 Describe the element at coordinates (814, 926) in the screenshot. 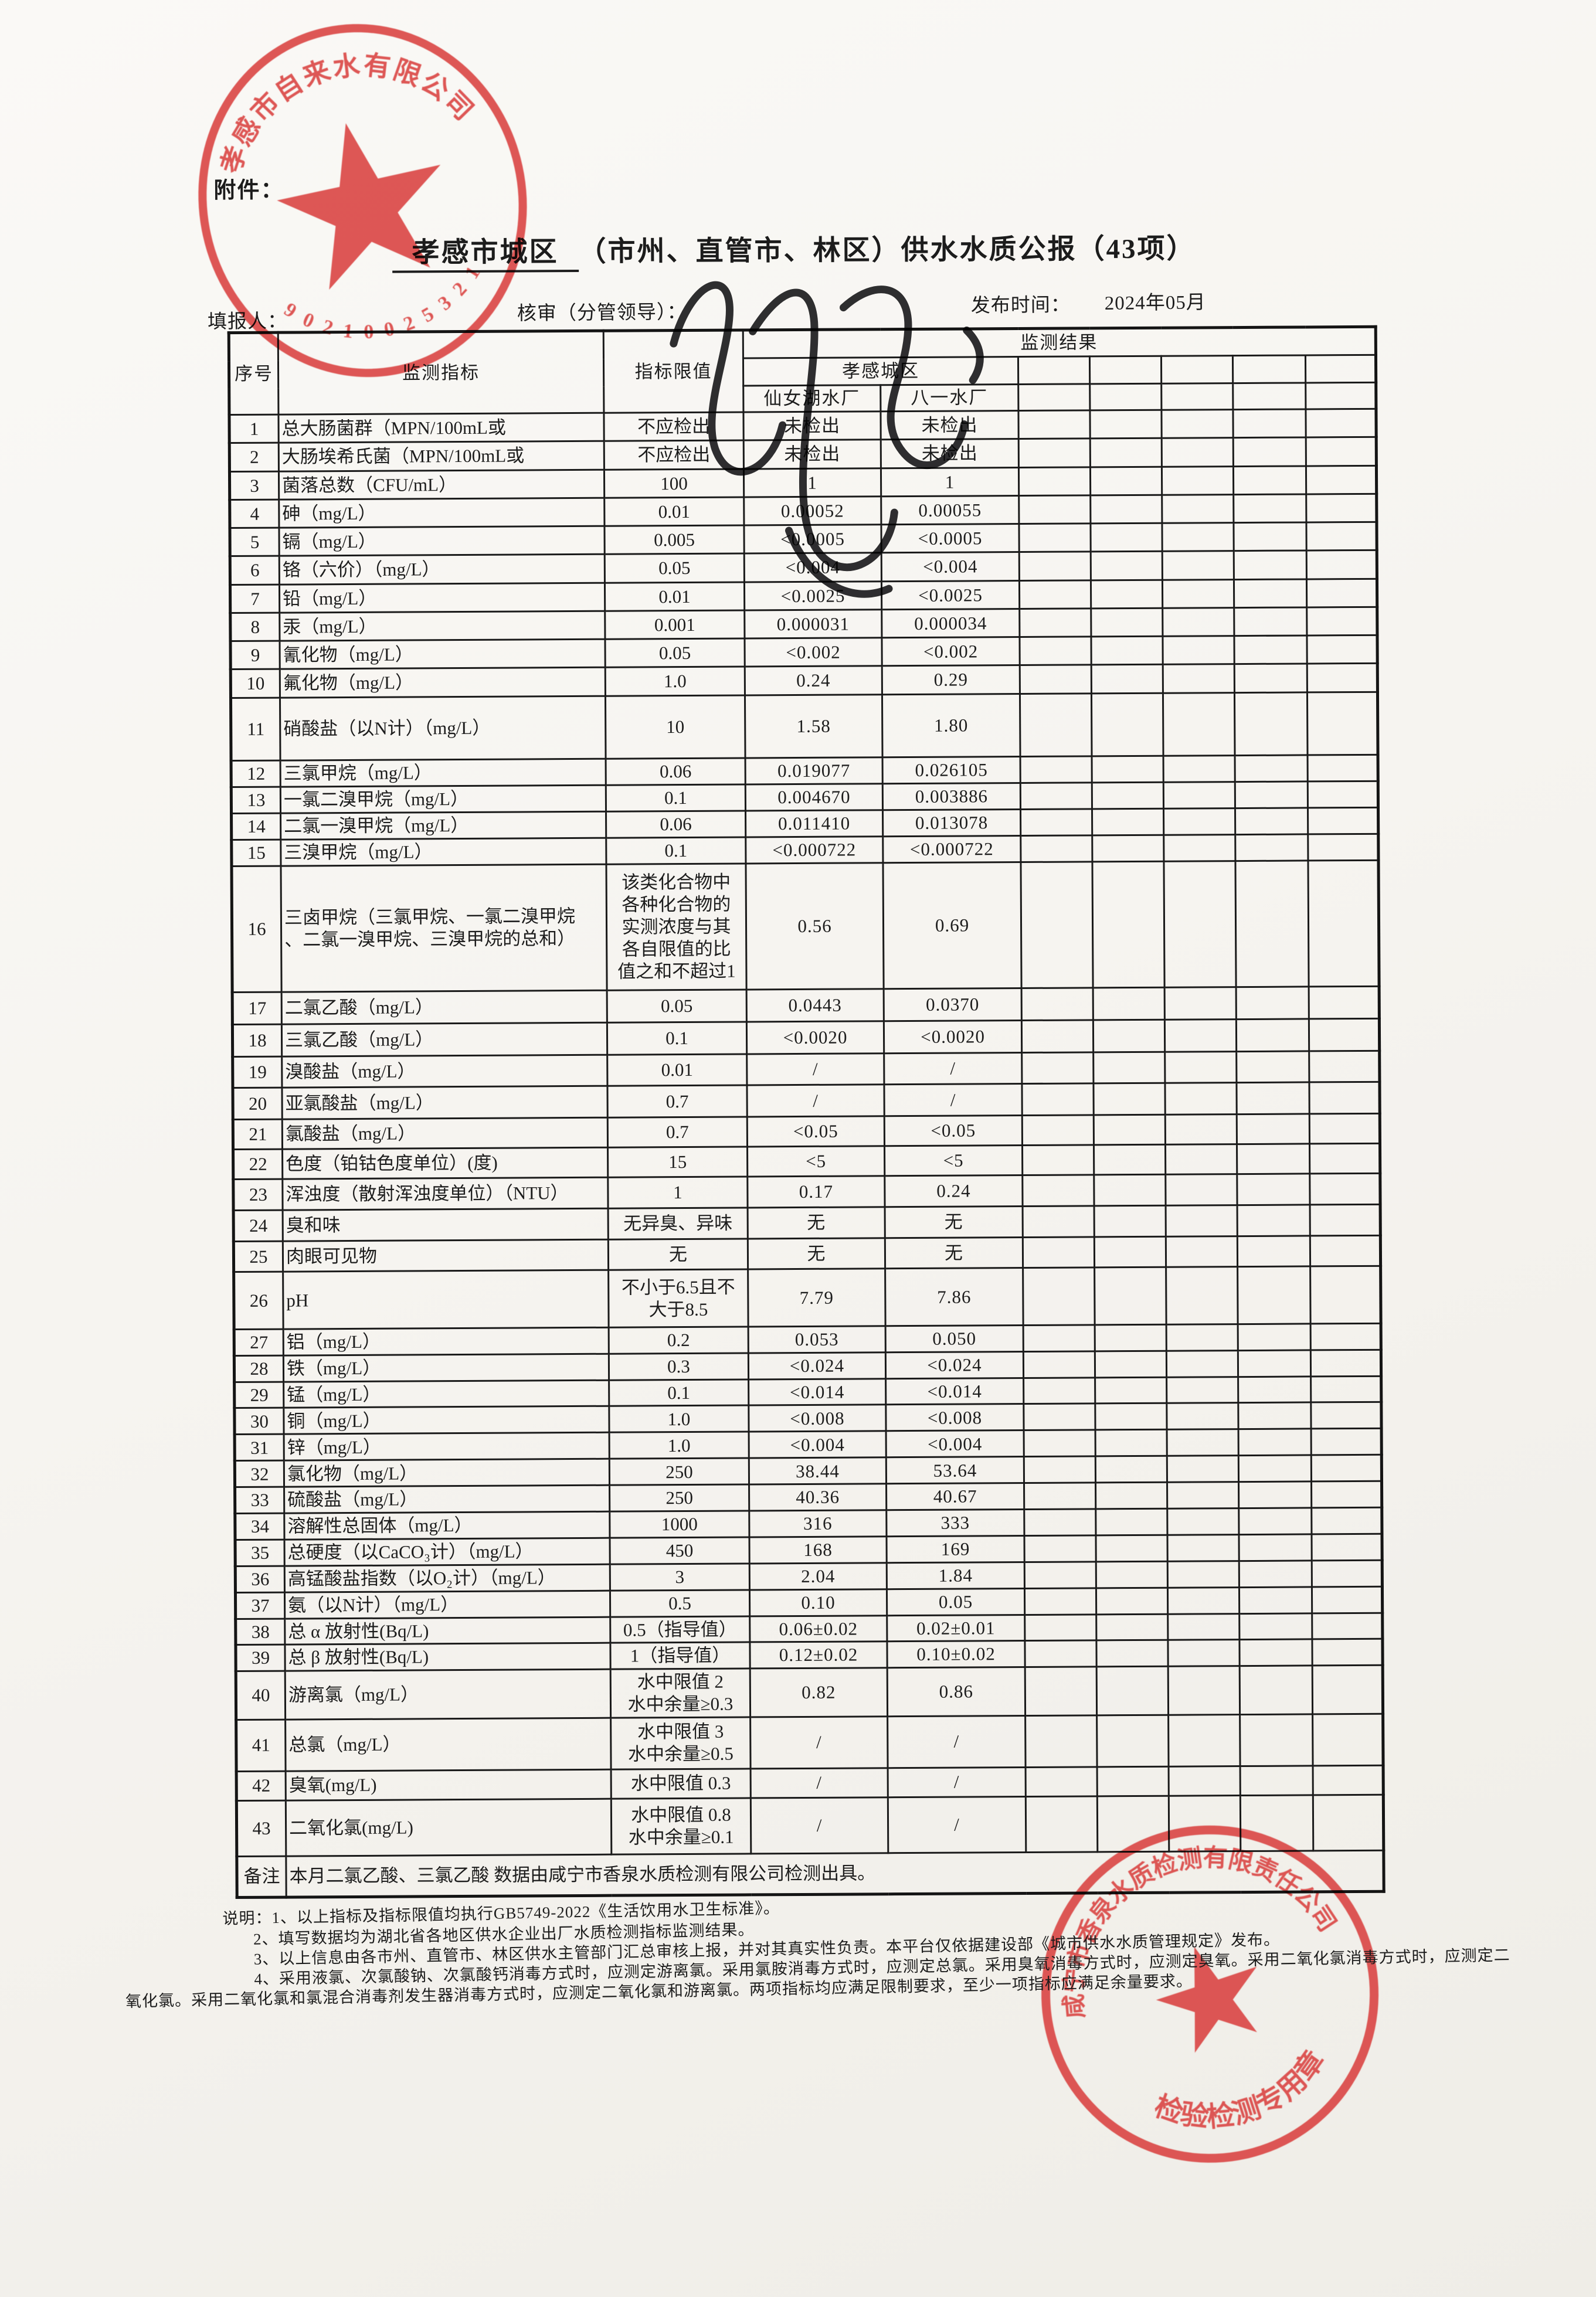

I see `cell-value-plant1: 0.56` at that location.